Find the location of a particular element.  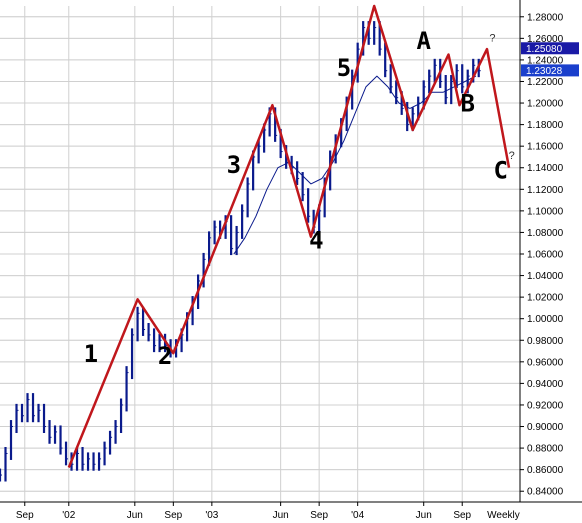

y-tick-label: 1.00000 is located at coordinates (545, 319).